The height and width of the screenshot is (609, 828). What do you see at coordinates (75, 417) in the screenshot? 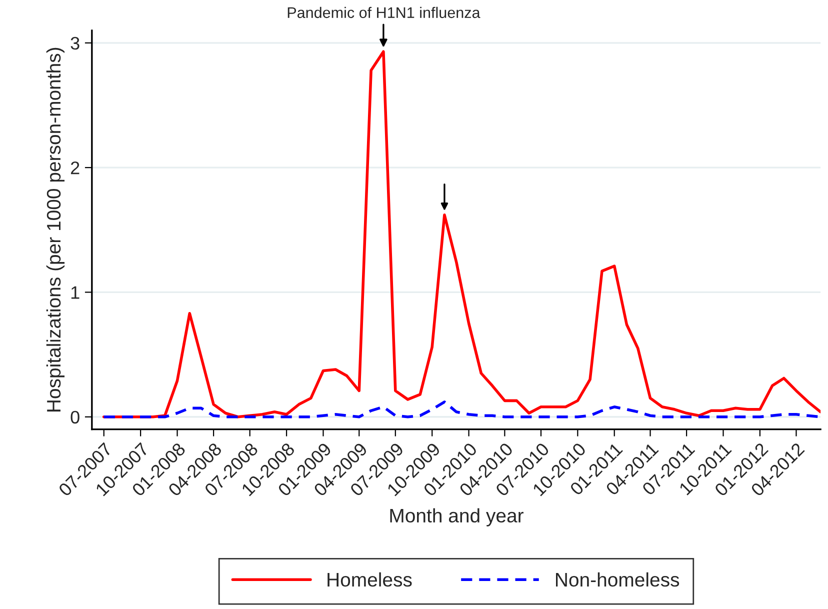
I see `y-tick-label: 0` at bounding box center [75, 417].